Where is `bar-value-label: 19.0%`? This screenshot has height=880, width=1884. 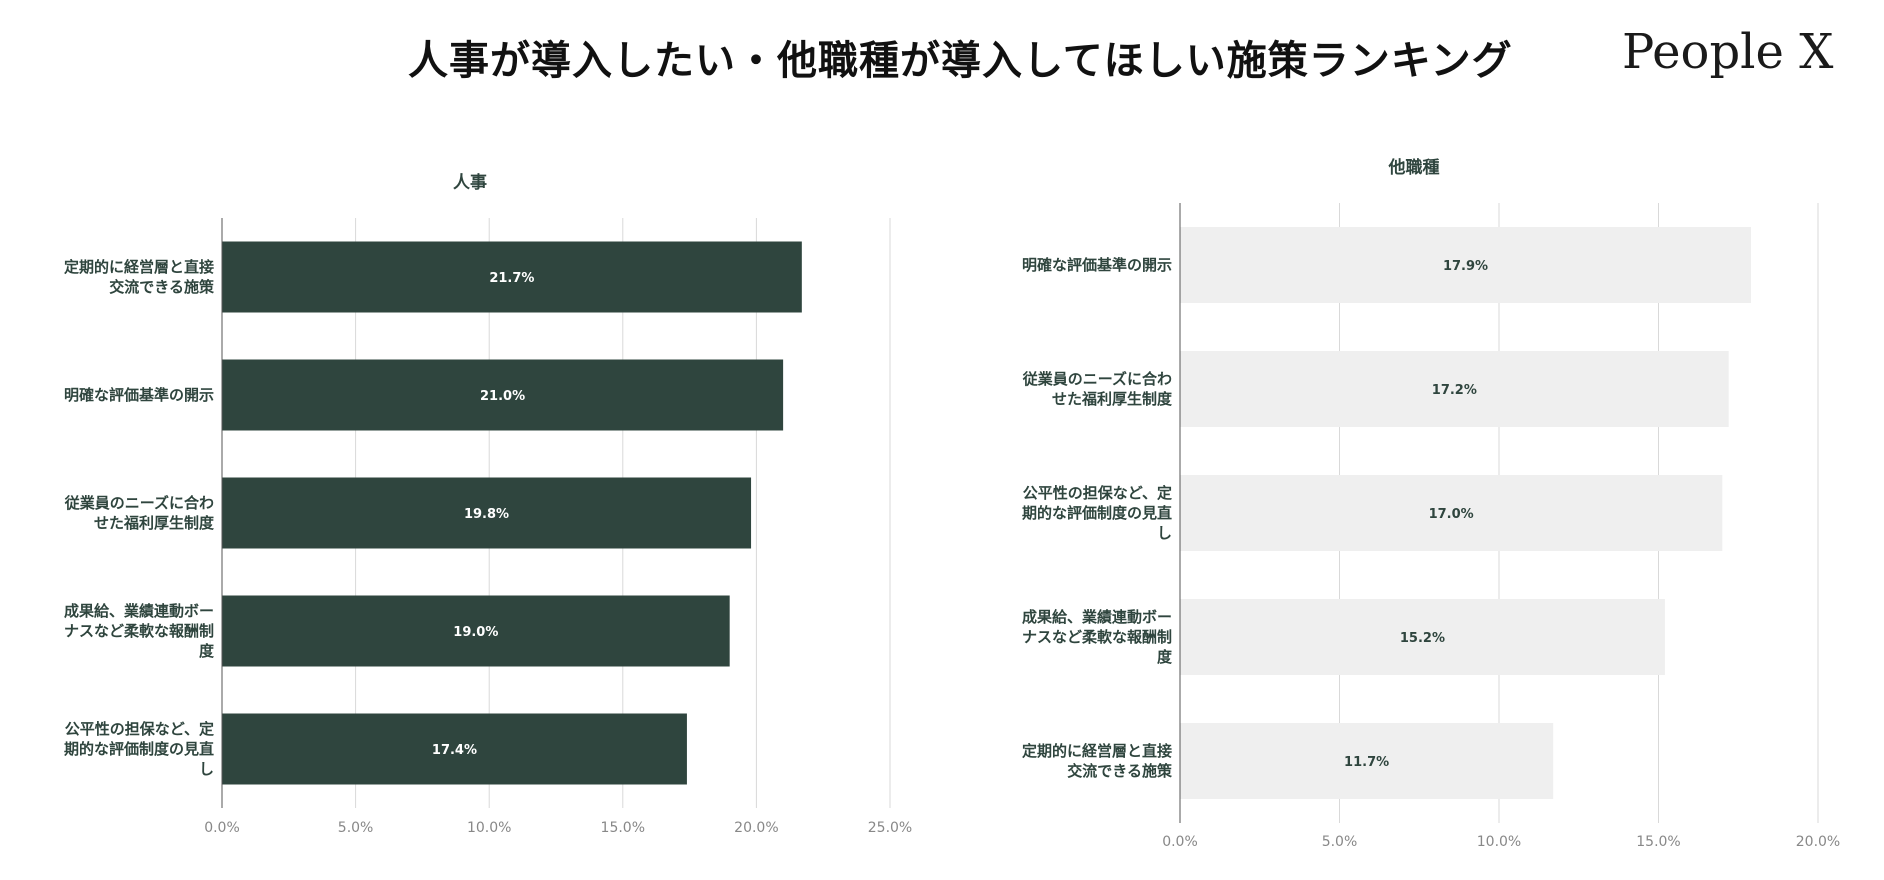 bar-value-label: 19.0% is located at coordinates (475, 632).